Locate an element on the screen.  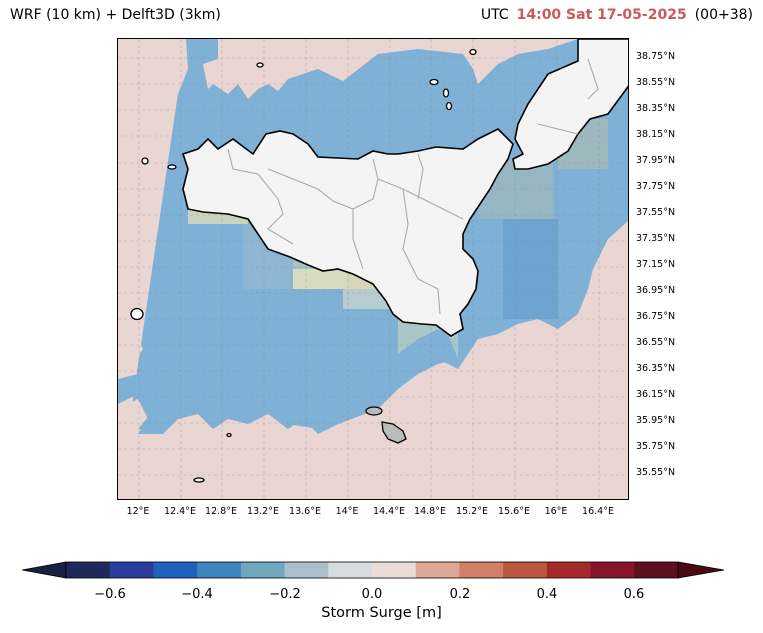
lon-label: 14.4°E is located at coordinates (389, 511).